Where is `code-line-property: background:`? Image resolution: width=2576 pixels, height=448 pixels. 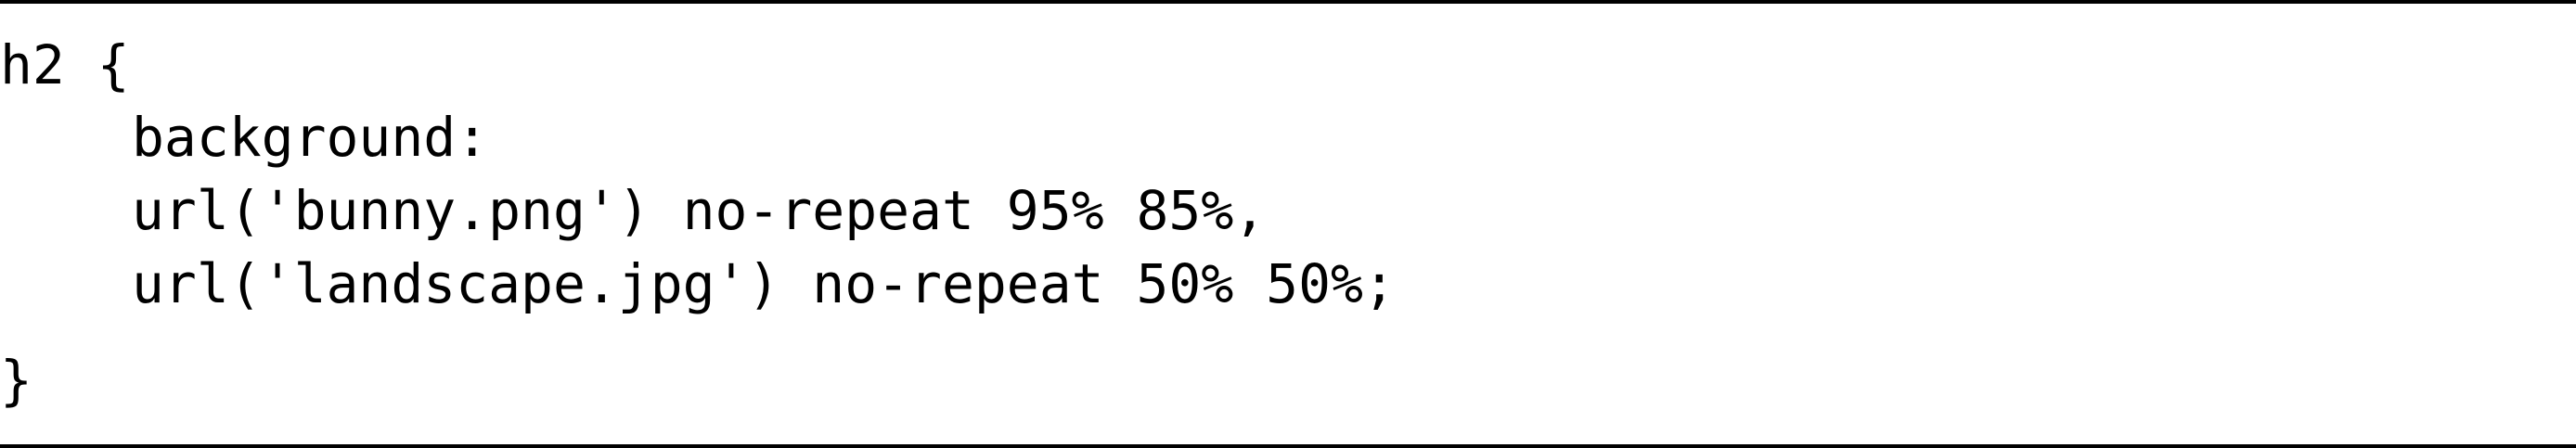 code-line-property: background: is located at coordinates (310, 137).